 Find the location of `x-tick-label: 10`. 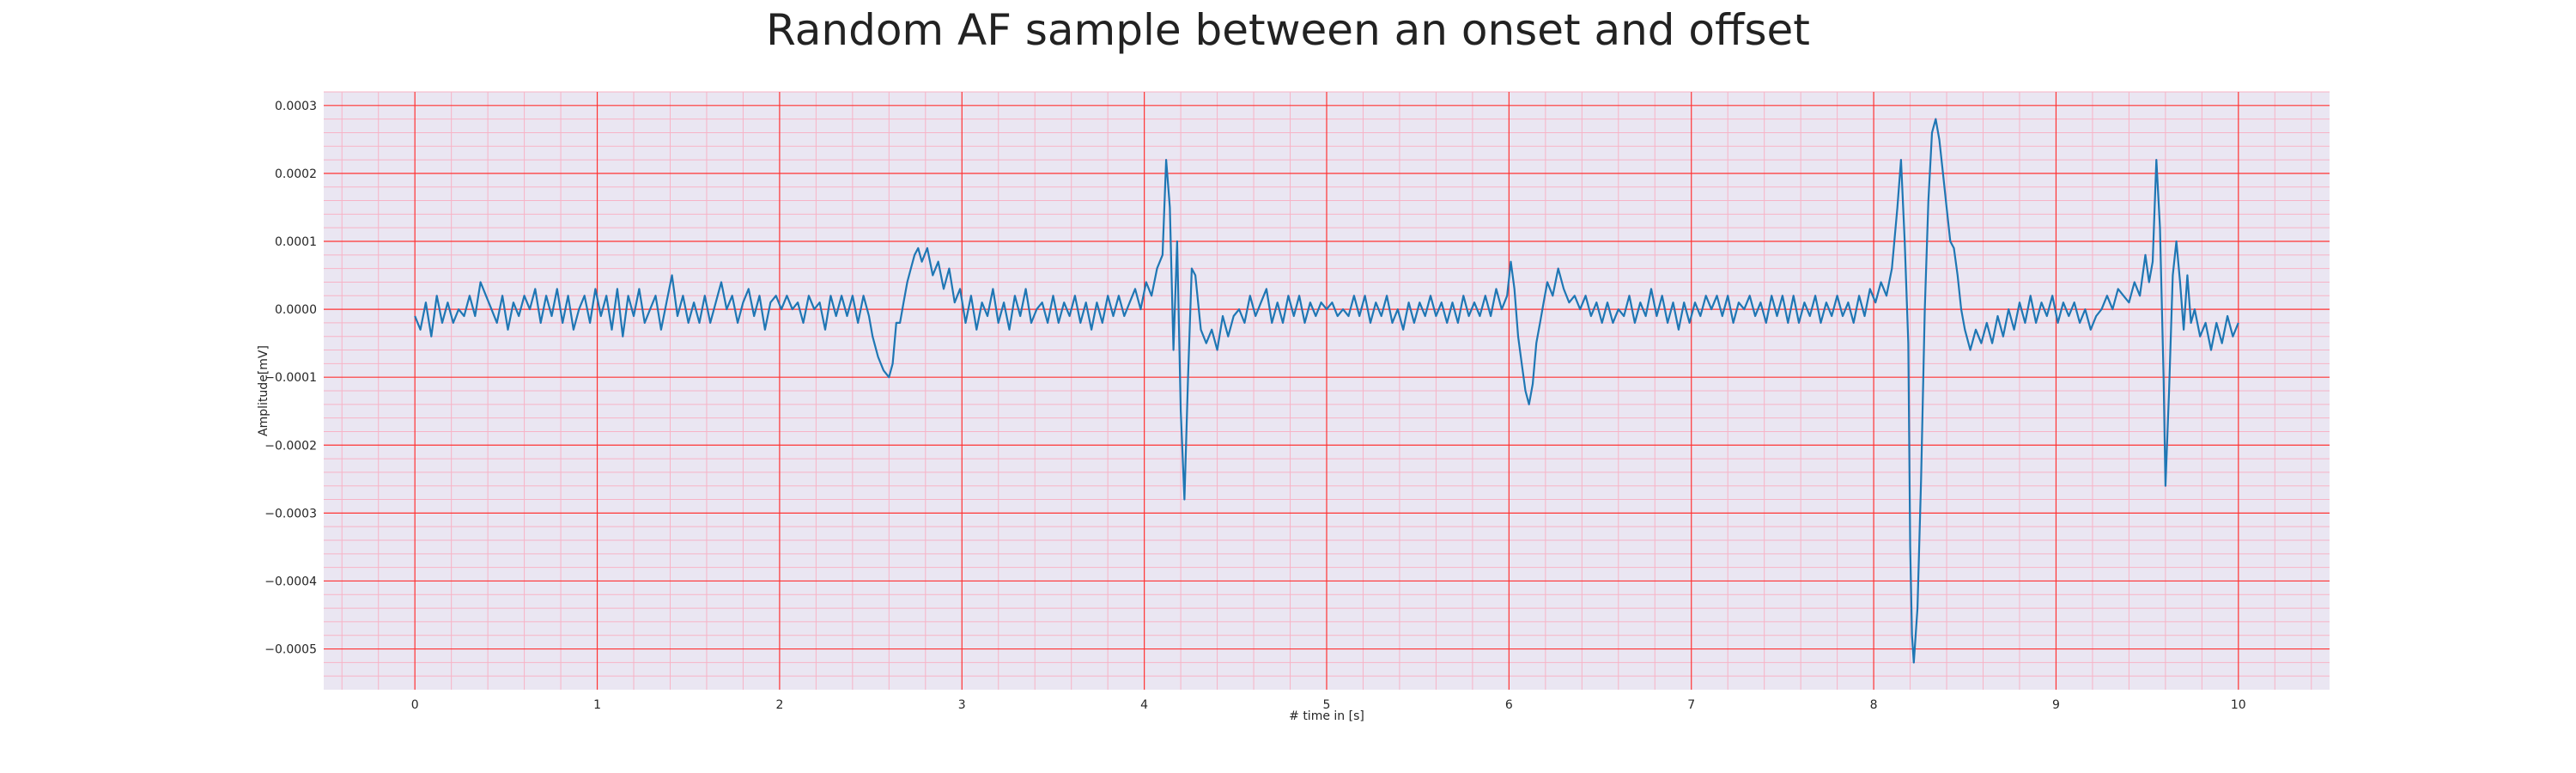

x-tick-label: 10 is located at coordinates (2238, 705).